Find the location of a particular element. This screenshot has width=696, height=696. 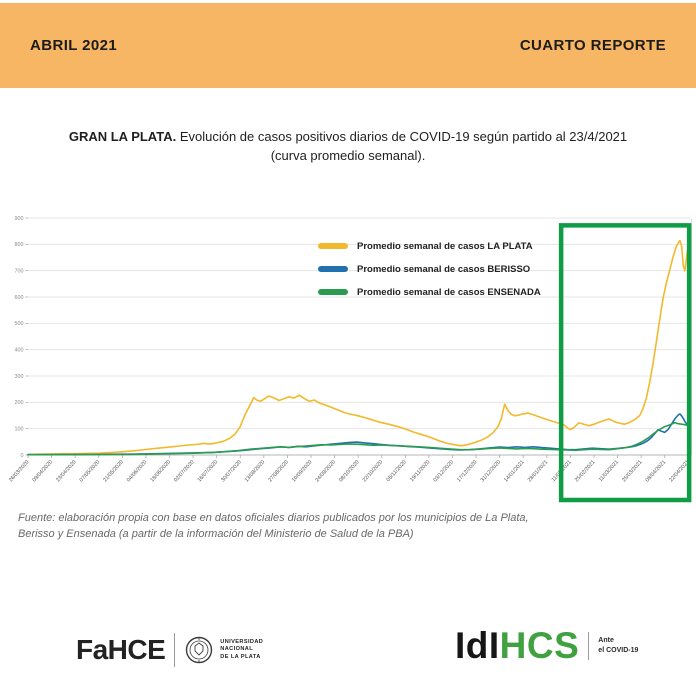

footer-divider is located at coordinates (175, 650).